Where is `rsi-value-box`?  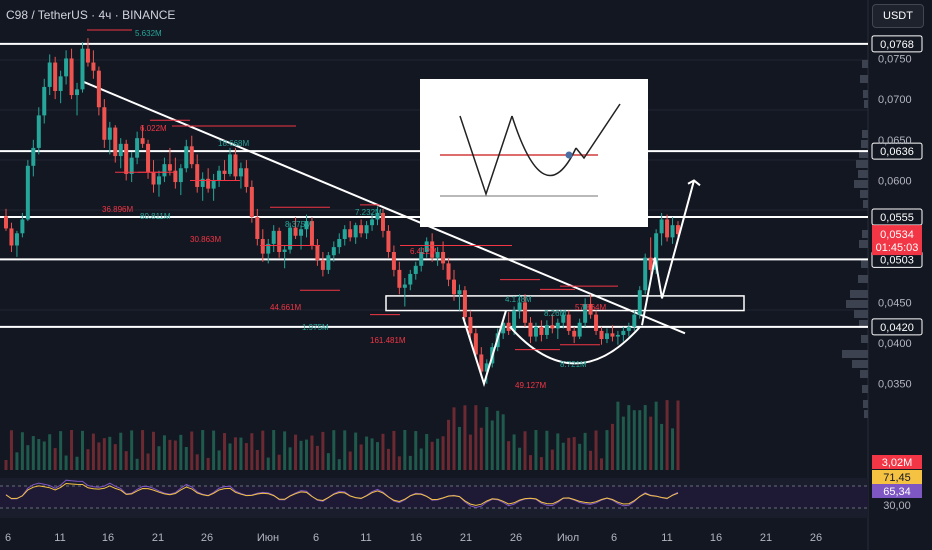 rsi-value-box is located at coordinates (897, 491).